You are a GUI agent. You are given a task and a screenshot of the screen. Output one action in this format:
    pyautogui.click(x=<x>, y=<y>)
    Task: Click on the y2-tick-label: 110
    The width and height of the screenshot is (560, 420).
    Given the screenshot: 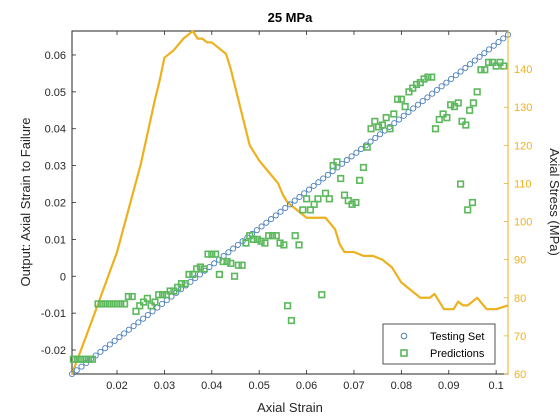 What is the action you would take?
    pyautogui.click(x=523, y=184)
    